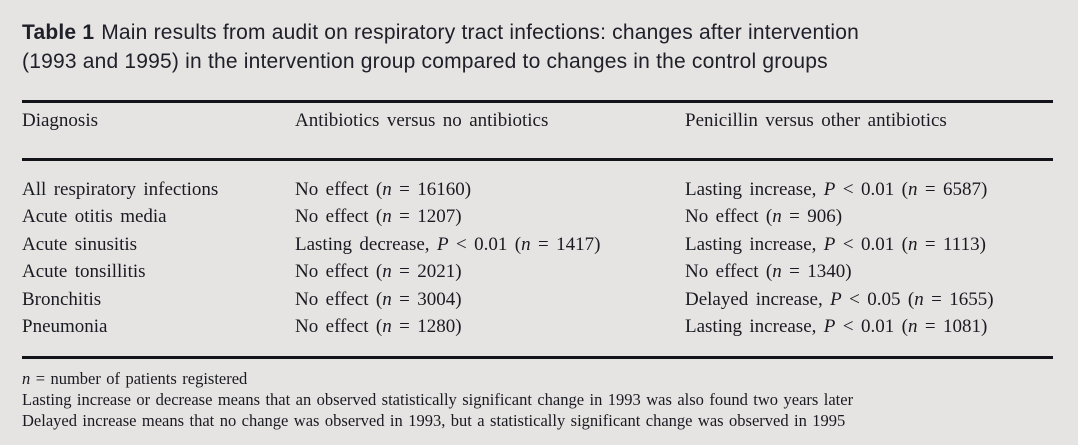  What do you see at coordinates (768, 272) in the screenshot?
I see `penicillin-result-cell: No effect (n = 1340)` at bounding box center [768, 272].